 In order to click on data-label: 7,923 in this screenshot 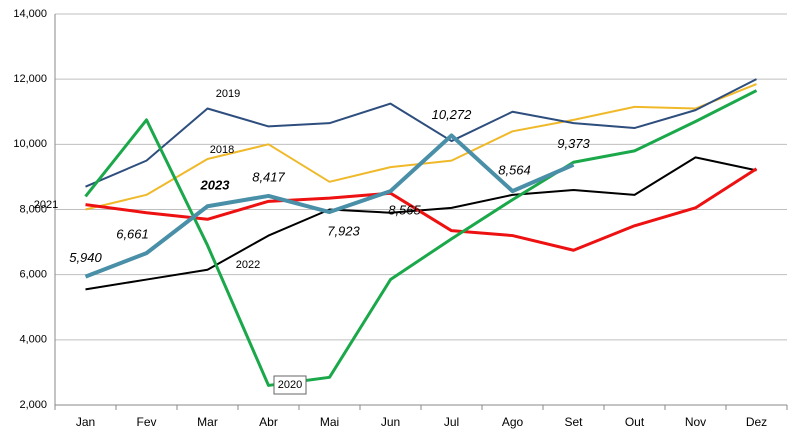, I will do `click(343, 230)`.